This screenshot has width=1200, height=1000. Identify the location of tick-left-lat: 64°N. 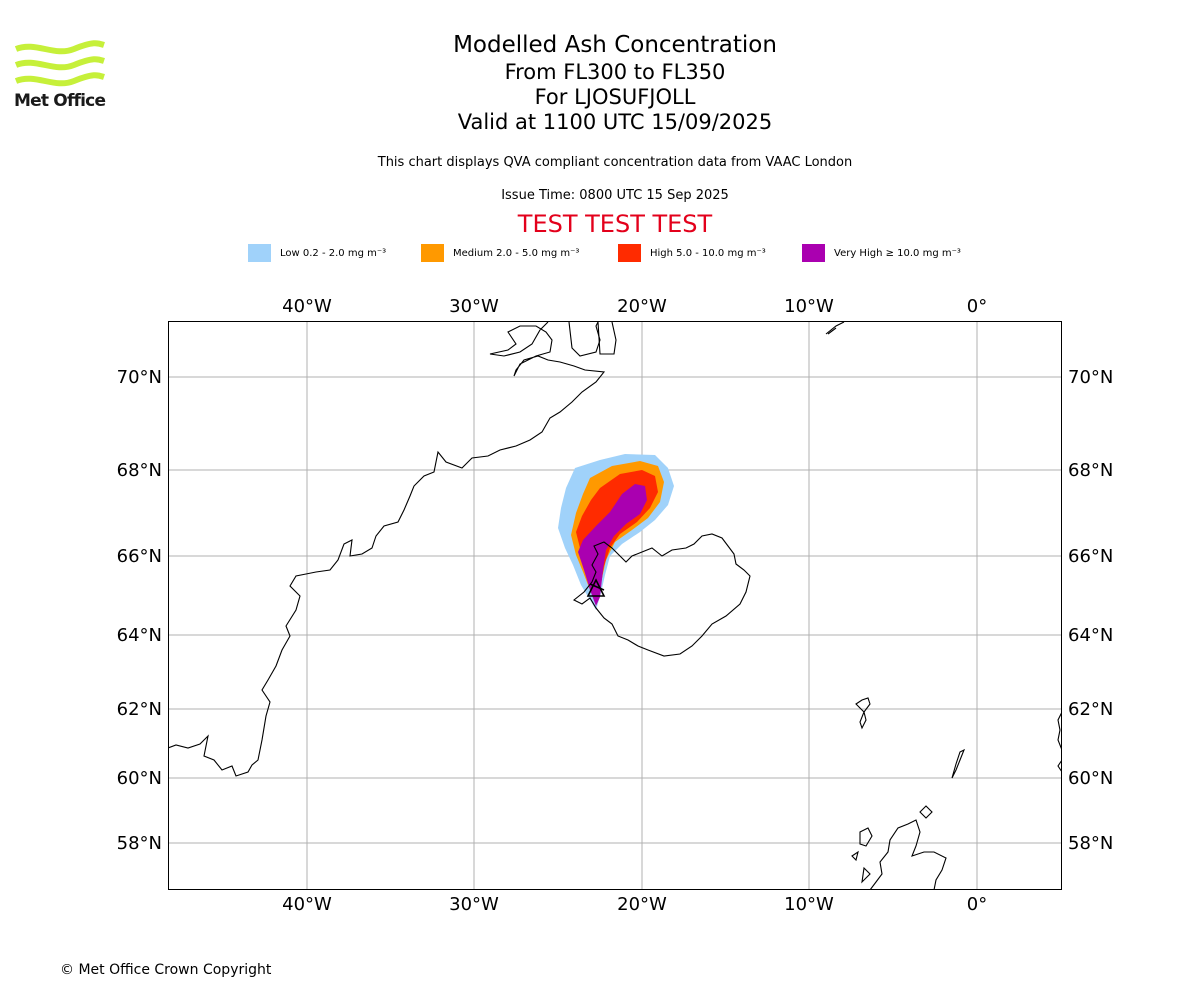
(139, 635).